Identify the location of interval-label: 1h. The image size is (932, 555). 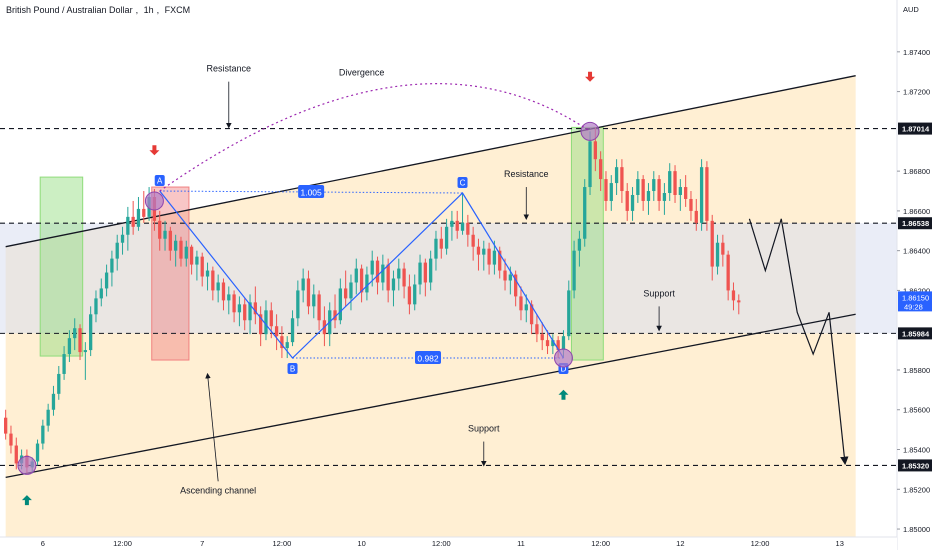
(148, 10).